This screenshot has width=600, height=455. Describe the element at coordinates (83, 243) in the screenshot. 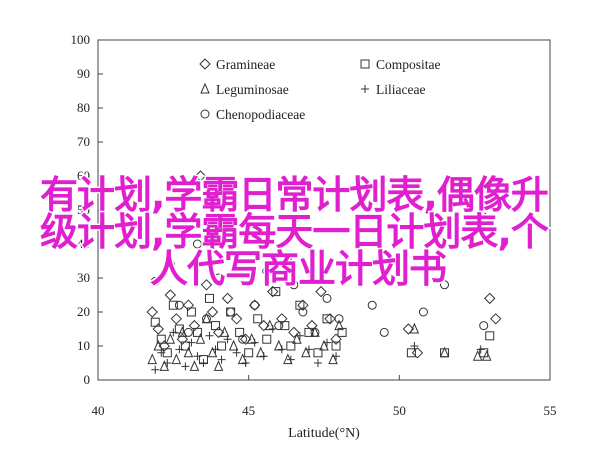

I see `y-tick-label: 40` at that location.